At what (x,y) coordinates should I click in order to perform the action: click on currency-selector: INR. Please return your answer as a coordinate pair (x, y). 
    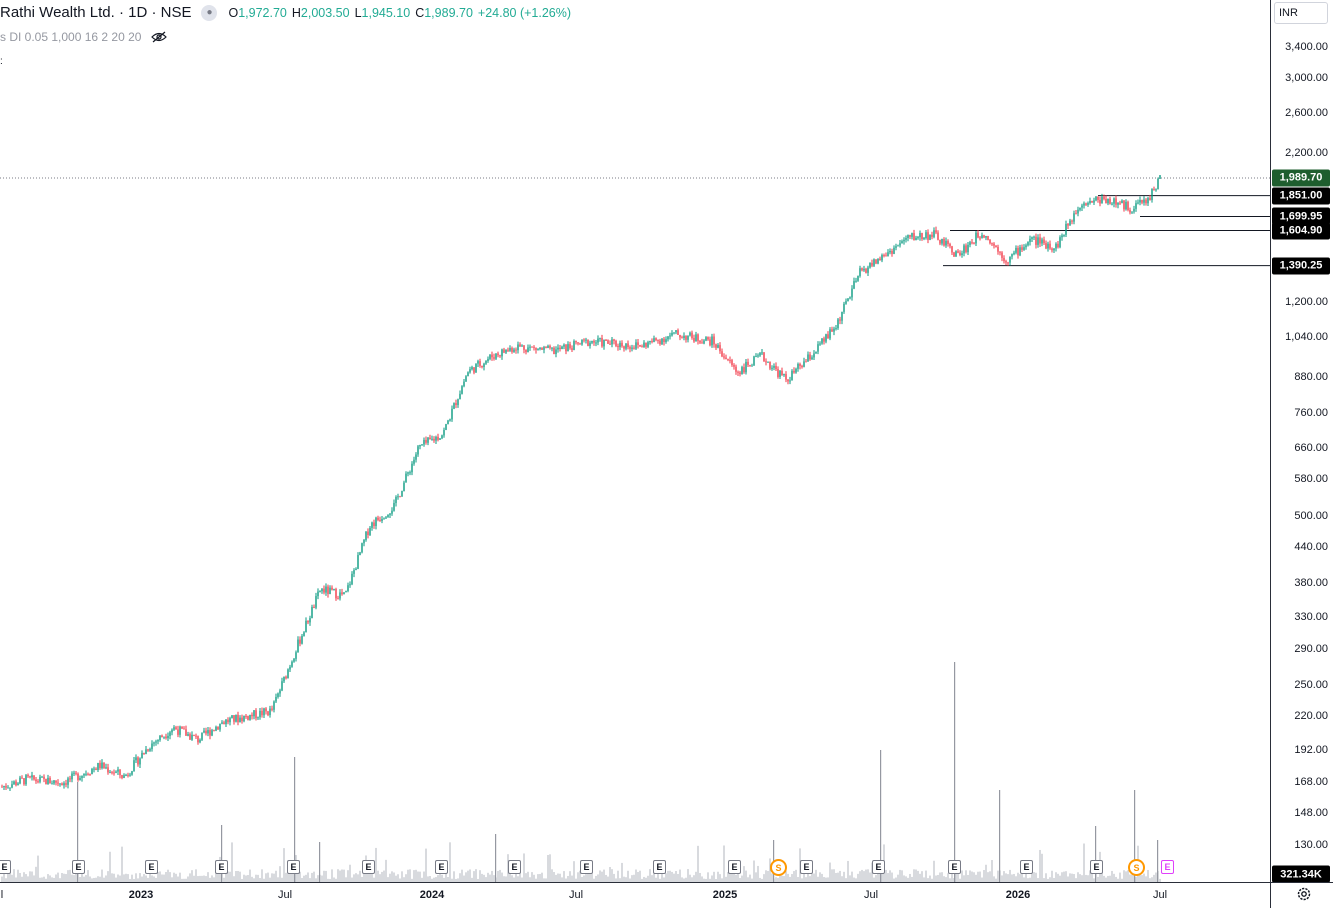
    Looking at the image, I should click on (1301, 13).